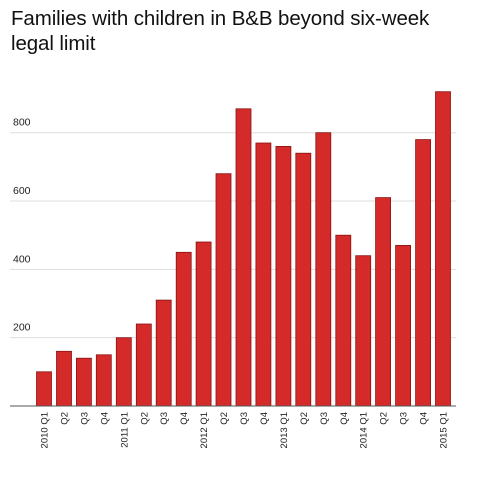 This screenshot has width=480, height=478. I want to click on x-tick-label: 2013 Q1, so click(284, 430).